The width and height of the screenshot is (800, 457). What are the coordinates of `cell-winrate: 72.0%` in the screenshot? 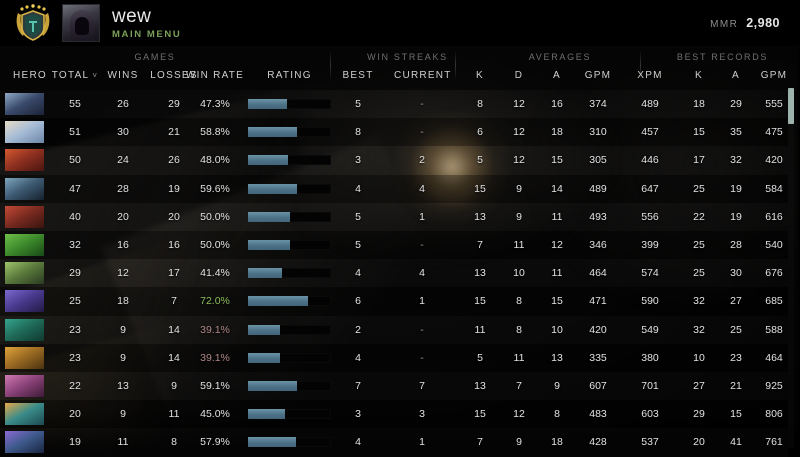 It's located at (215, 301).